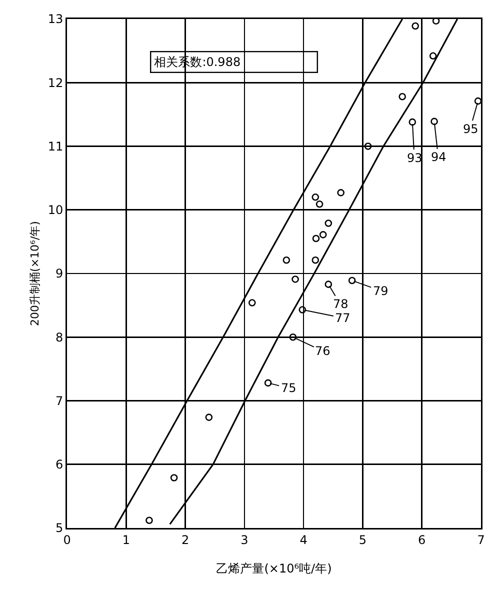  What do you see at coordinates (56, 19) in the screenshot?
I see `y-tick-label: 13` at bounding box center [56, 19].